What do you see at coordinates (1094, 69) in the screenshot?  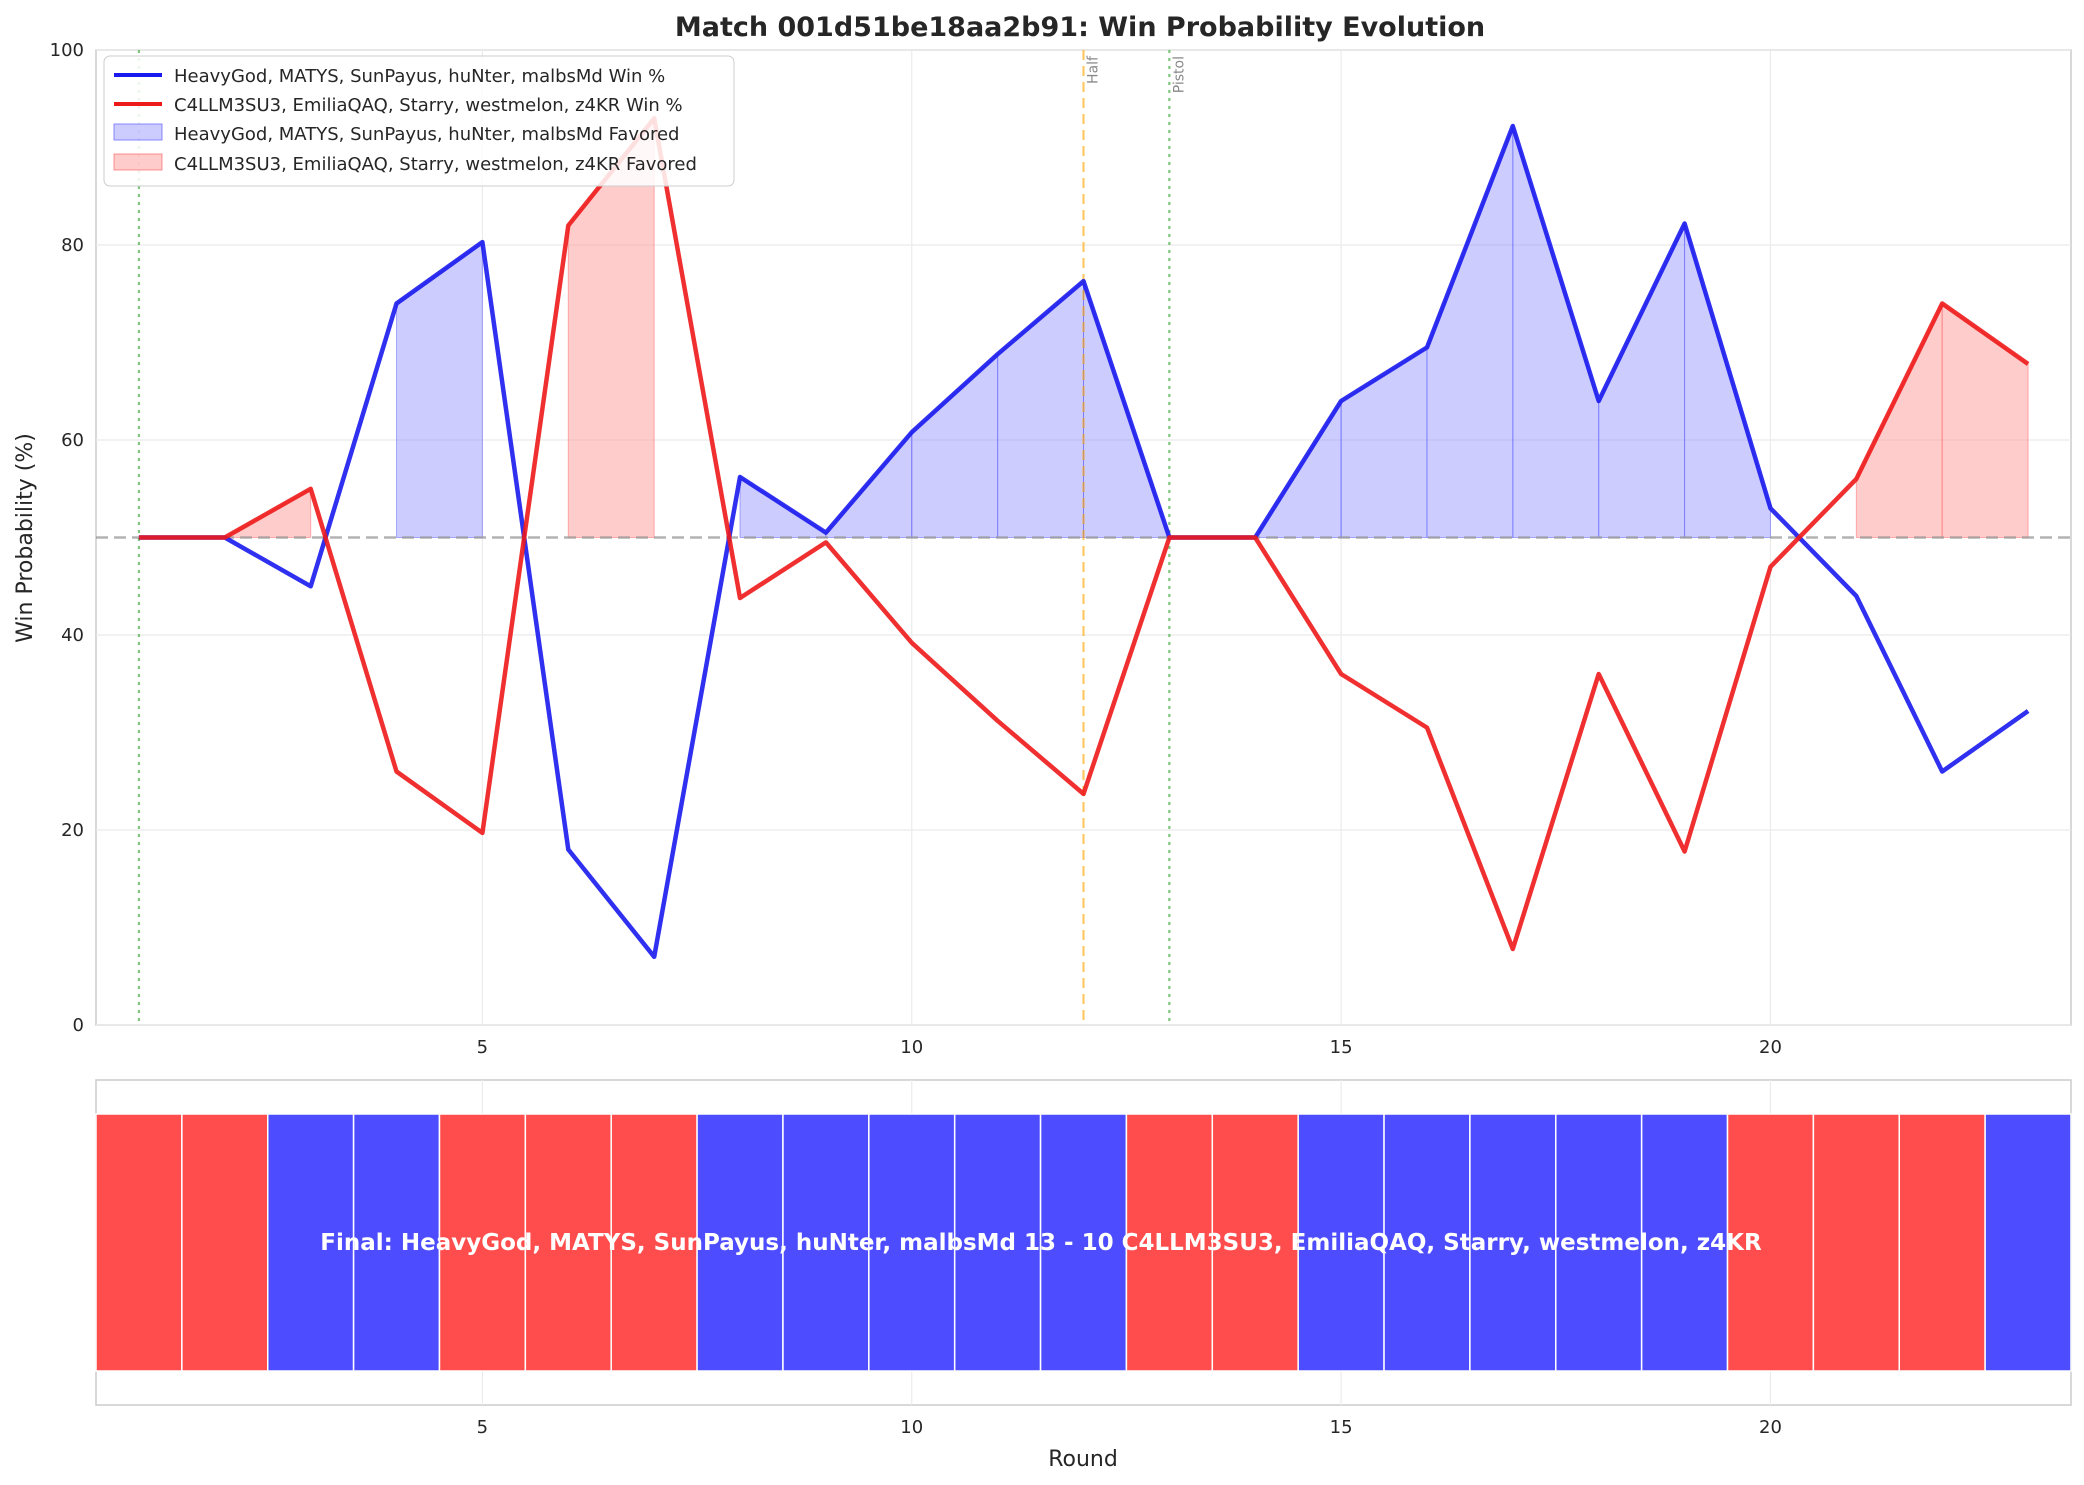 I see `annotation-label-1: Half` at bounding box center [1094, 69].